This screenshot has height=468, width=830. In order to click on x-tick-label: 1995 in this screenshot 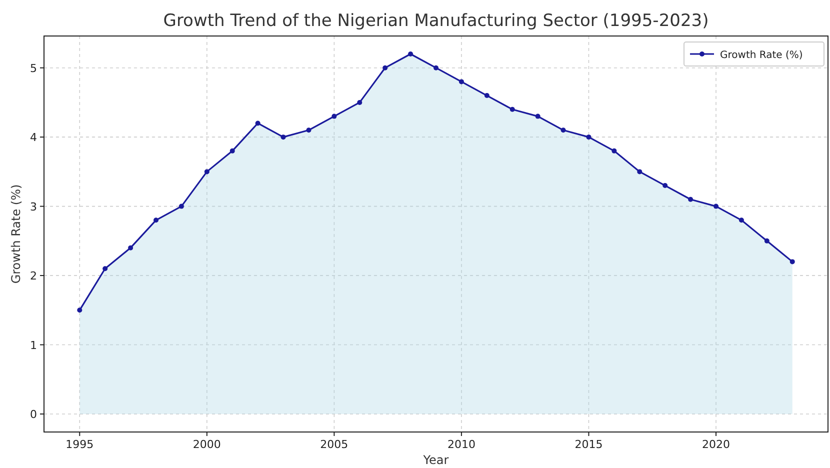, I will do `click(80, 444)`.